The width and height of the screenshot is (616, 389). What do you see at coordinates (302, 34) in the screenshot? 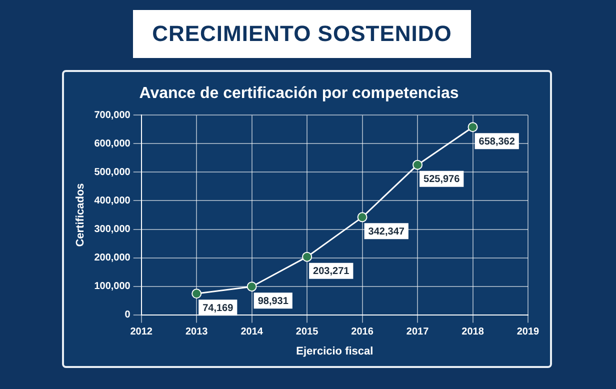
I see `chart-title: CRECIMIENTO SOSTENIDO` at bounding box center [302, 34].